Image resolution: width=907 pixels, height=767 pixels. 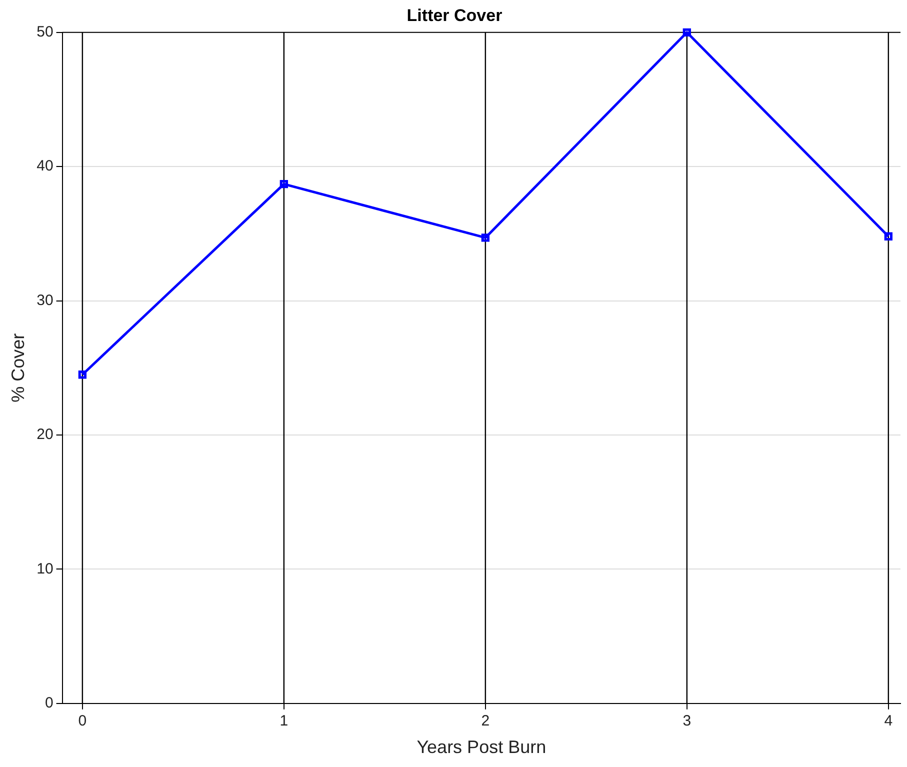 What do you see at coordinates (687, 721) in the screenshot?
I see `x-tick-label: 3` at bounding box center [687, 721].